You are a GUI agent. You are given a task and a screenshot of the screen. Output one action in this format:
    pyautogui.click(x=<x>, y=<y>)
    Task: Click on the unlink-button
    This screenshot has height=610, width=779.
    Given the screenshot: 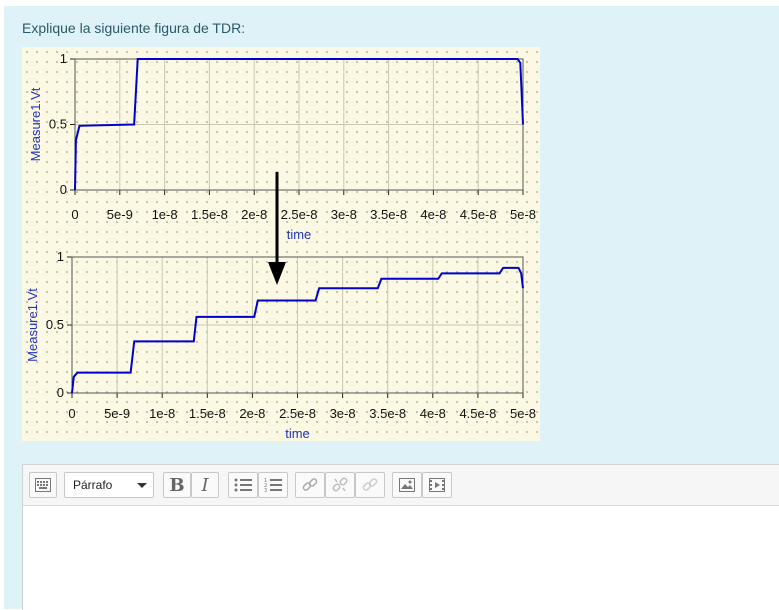 What is the action you would take?
    pyautogui.click(x=340, y=485)
    